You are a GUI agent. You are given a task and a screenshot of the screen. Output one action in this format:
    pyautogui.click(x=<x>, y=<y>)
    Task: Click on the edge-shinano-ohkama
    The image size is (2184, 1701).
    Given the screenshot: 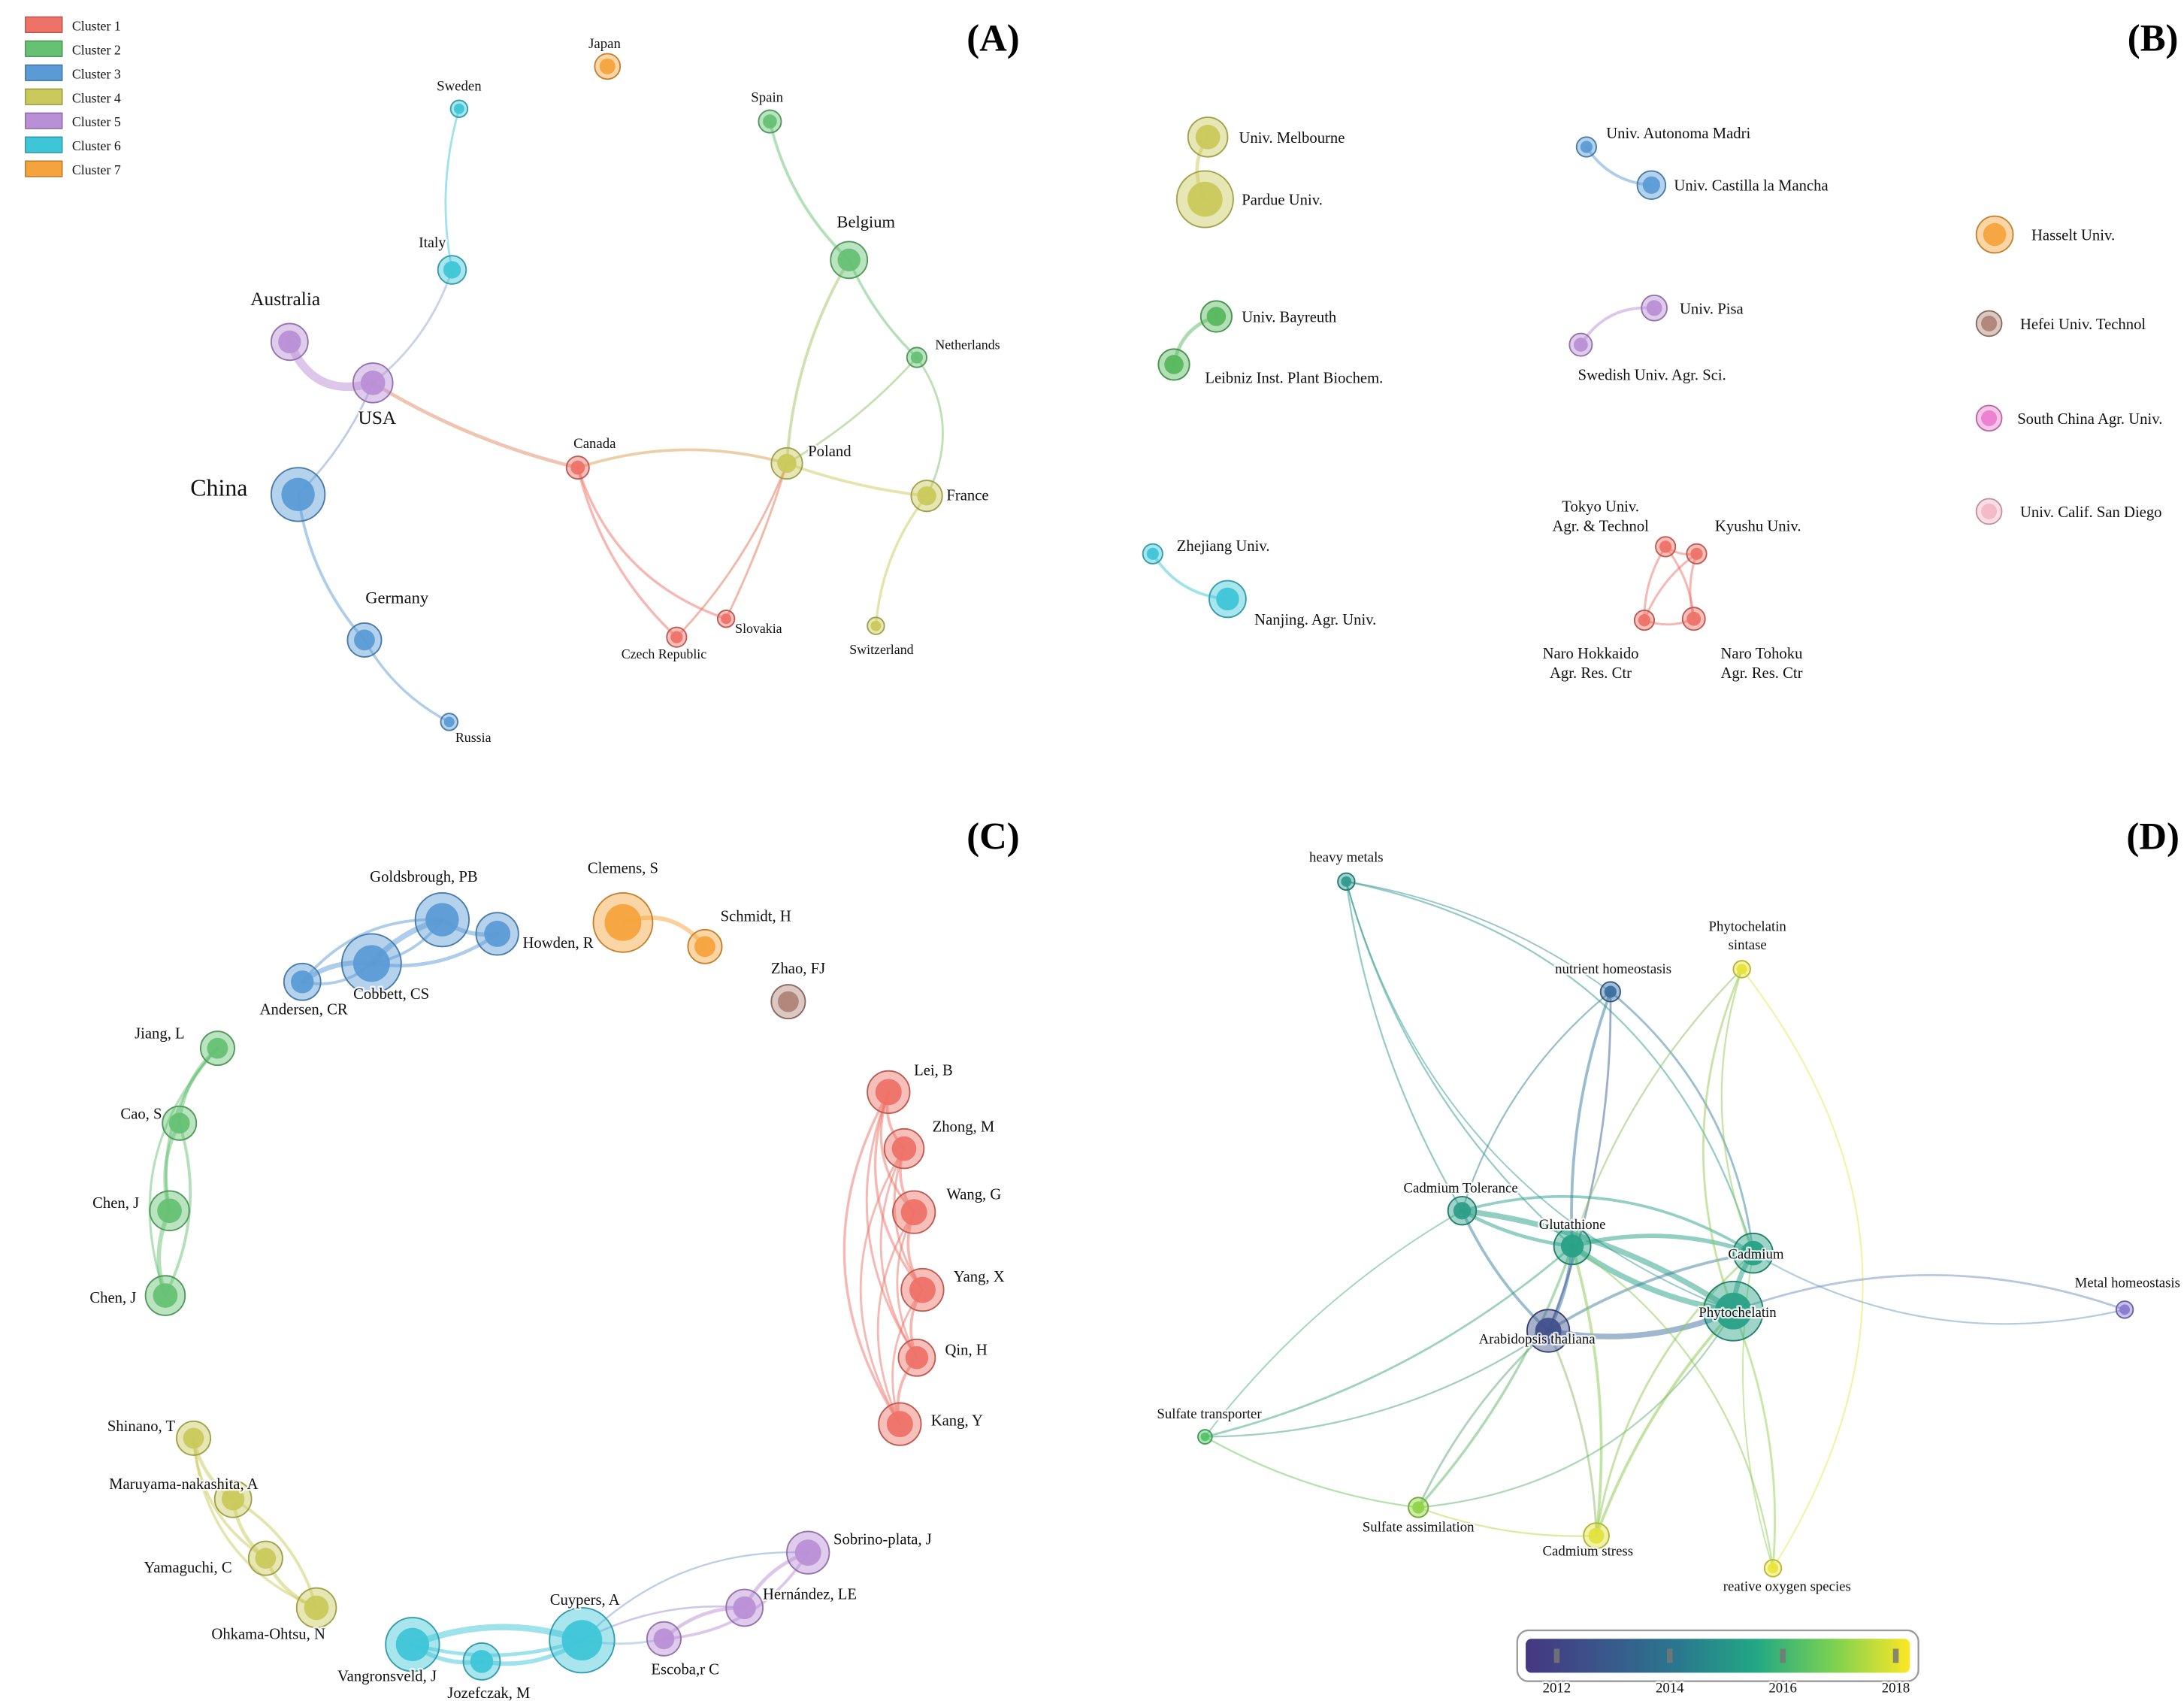 What is the action you would take?
    pyautogui.click(x=255, y=1522)
    